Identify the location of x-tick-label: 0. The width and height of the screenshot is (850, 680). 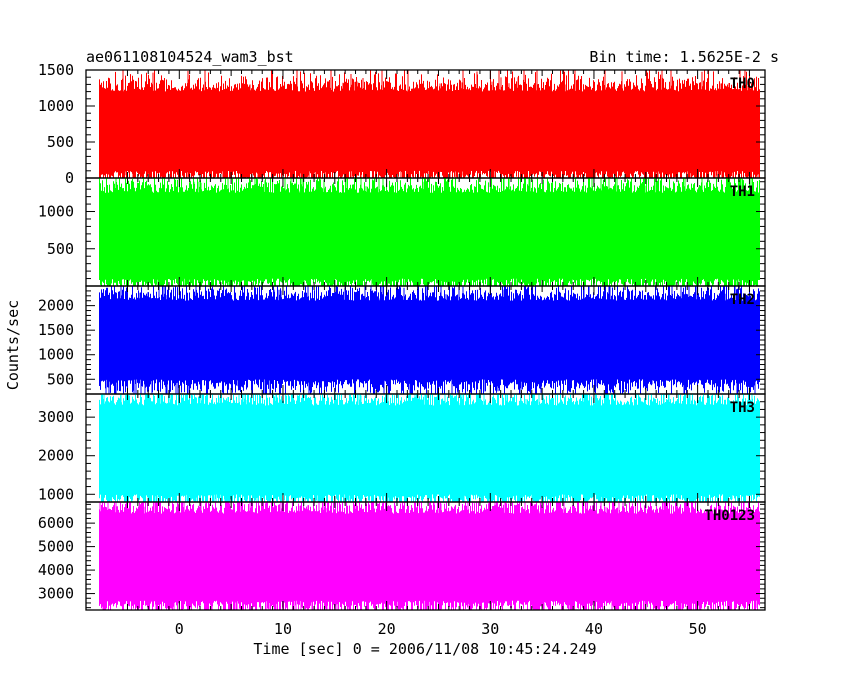
(179, 629).